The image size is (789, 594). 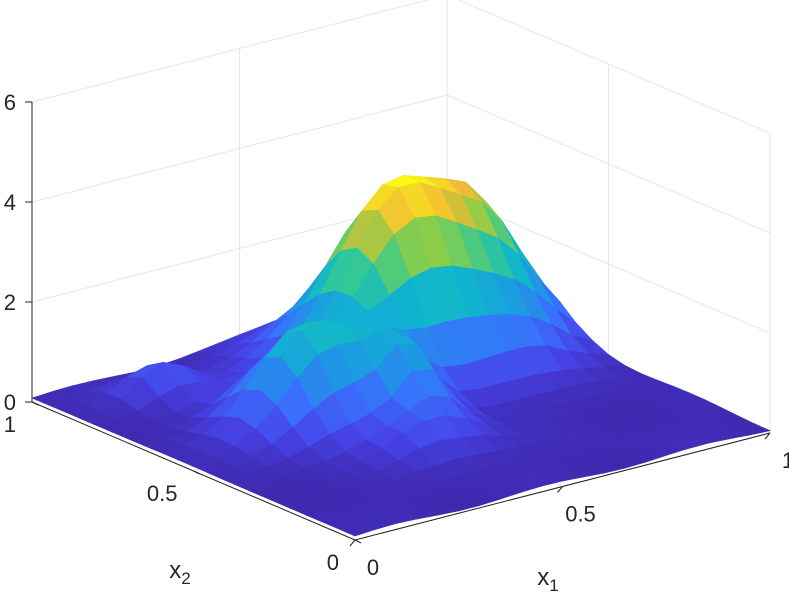 What do you see at coordinates (547, 579) in the screenshot?
I see `x1-axis-label: x1` at bounding box center [547, 579].